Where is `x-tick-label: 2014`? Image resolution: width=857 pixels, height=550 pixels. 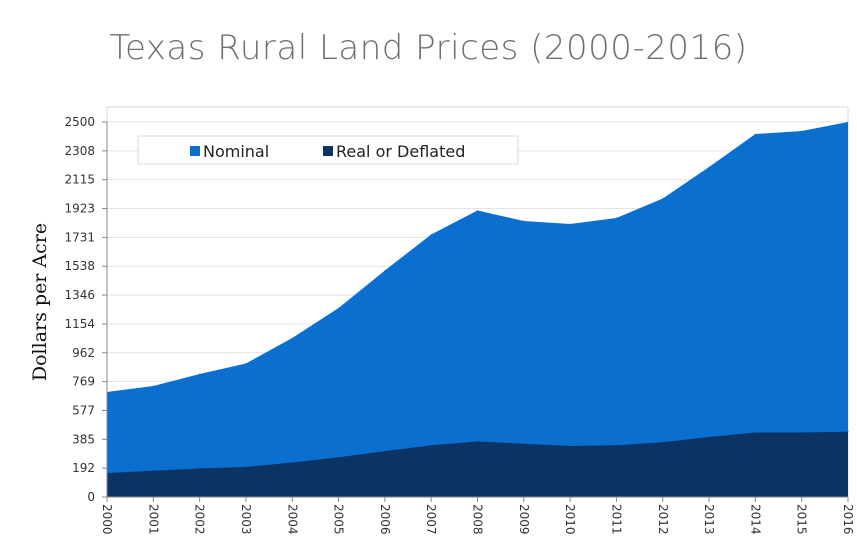
x-tick-label: 2014 is located at coordinates (755, 519).